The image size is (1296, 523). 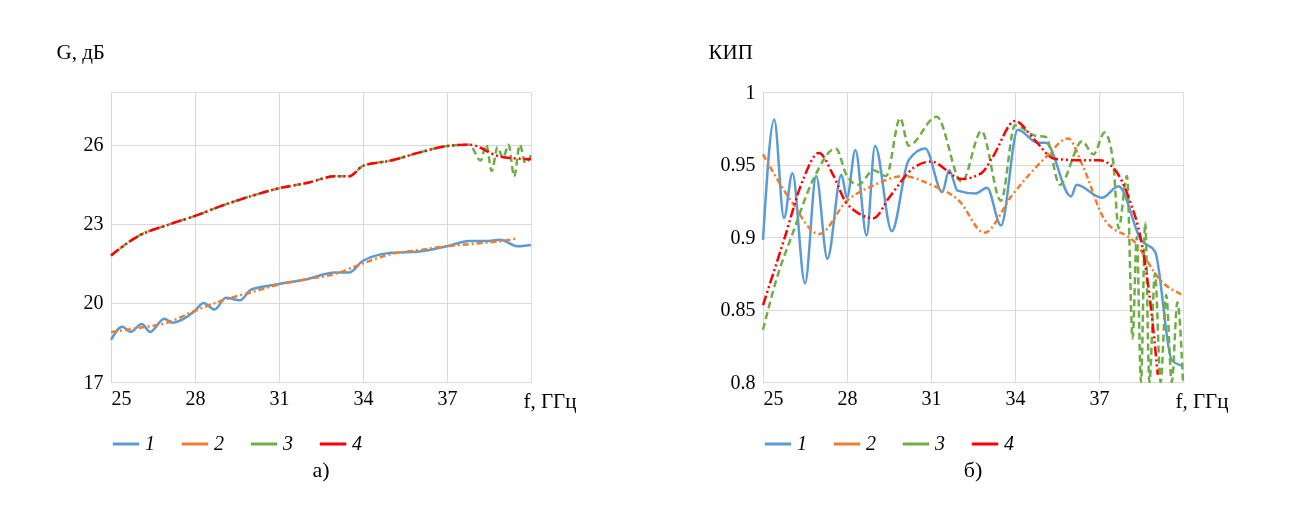 I want to click on y-tick-label: 23, so click(x=93, y=223).